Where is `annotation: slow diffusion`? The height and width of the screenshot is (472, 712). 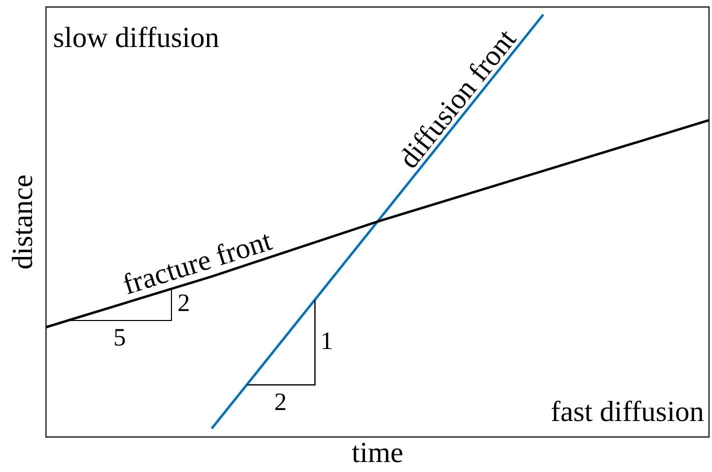
annotation: slow diffusion is located at coordinates (136, 38).